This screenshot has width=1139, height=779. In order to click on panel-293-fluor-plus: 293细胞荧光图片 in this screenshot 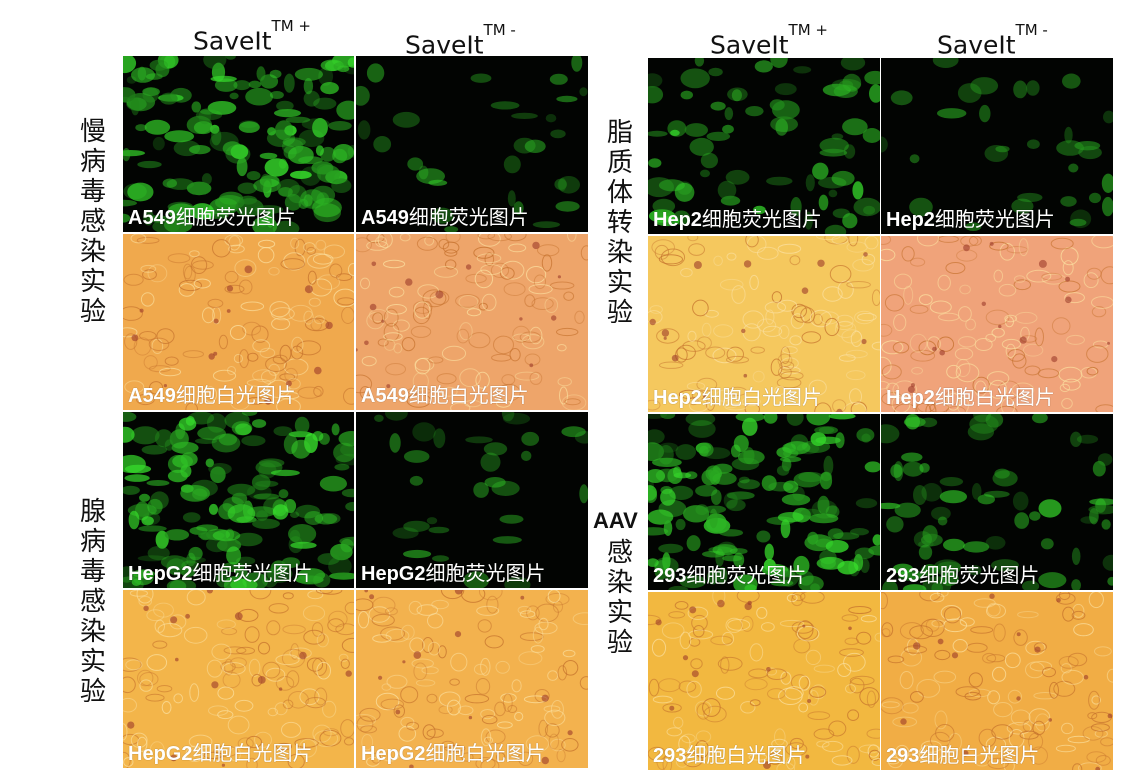, I will do `click(764, 502)`.